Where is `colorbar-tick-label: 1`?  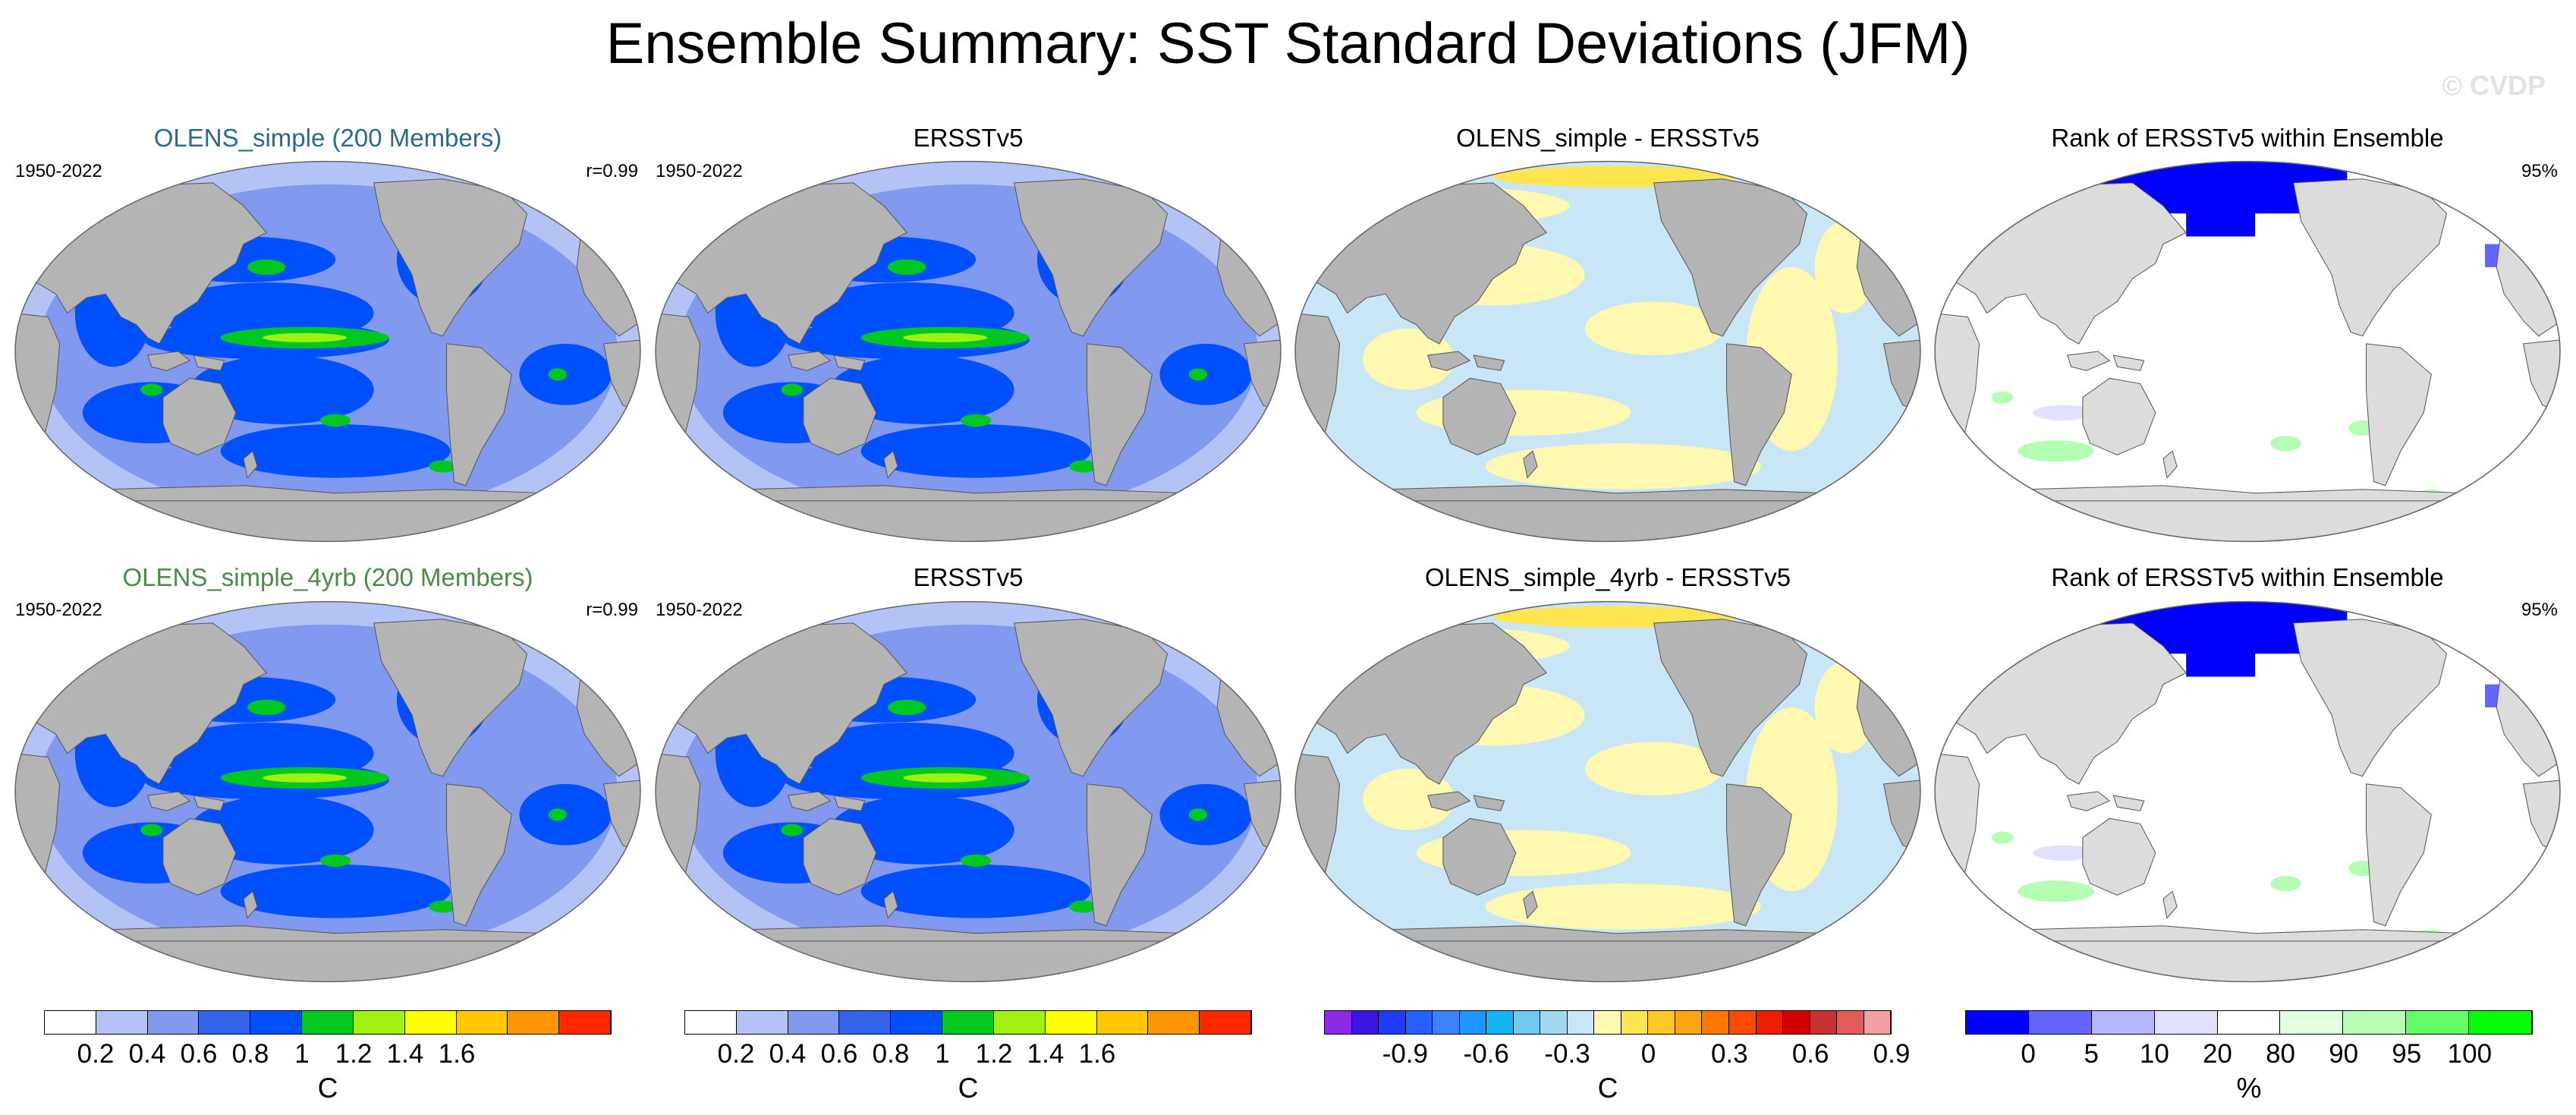 colorbar-tick-label: 1 is located at coordinates (302, 1054).